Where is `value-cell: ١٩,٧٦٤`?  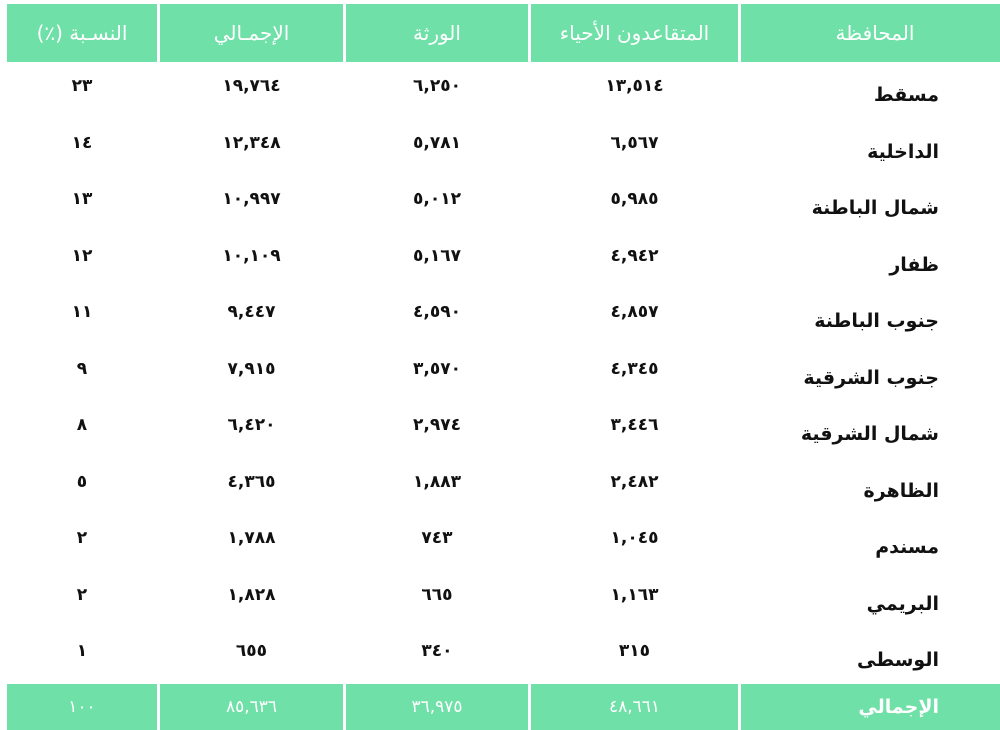
value-cell: ١٩,٧٦٤ is located at coordinates (251, 86).